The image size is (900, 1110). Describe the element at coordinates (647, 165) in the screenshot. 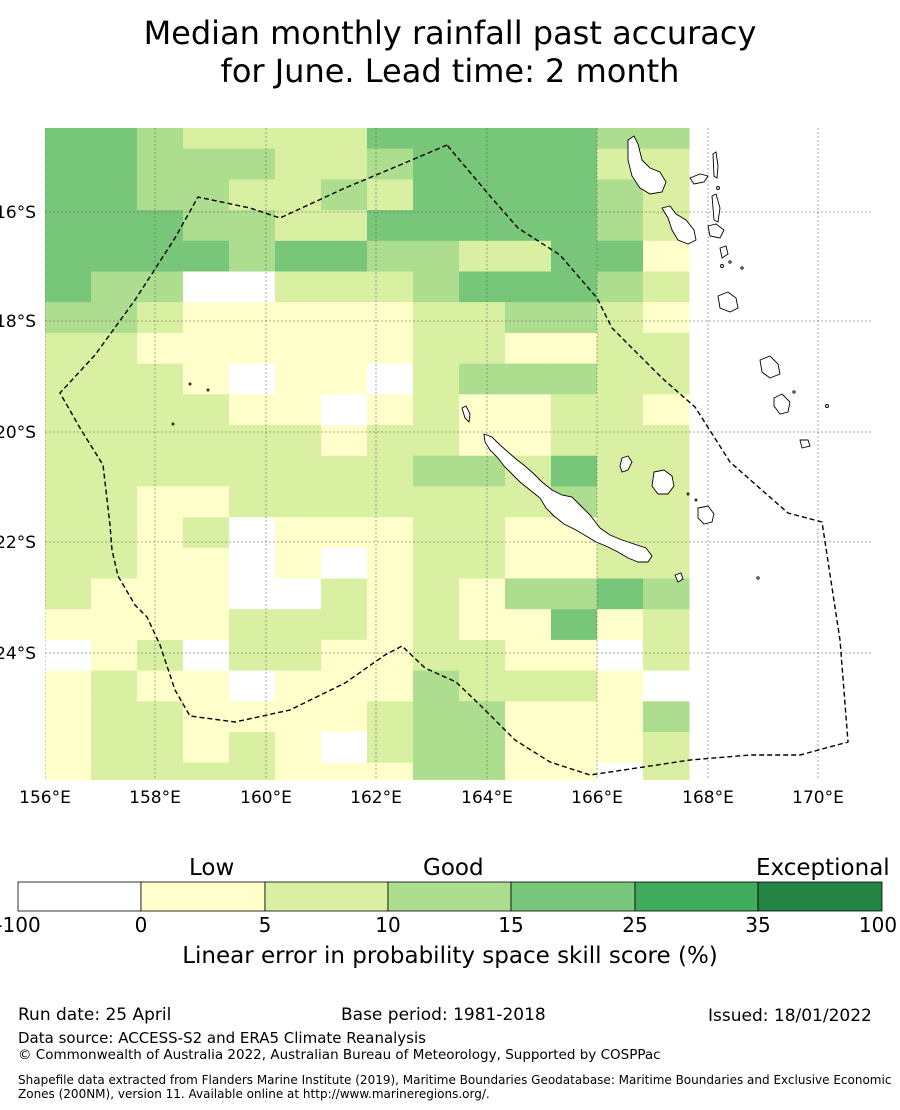

I see `espiritu-santo-island` at that location.